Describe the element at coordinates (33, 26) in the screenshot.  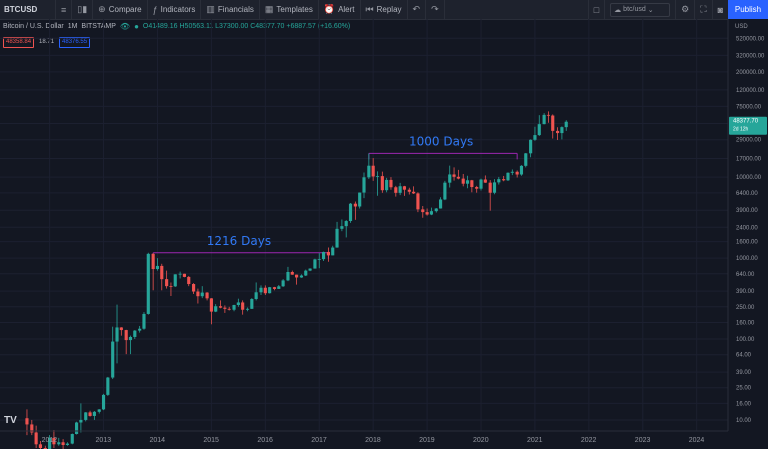
I see `legend-title: Bitcoin / U.S. Dollar` at that location.